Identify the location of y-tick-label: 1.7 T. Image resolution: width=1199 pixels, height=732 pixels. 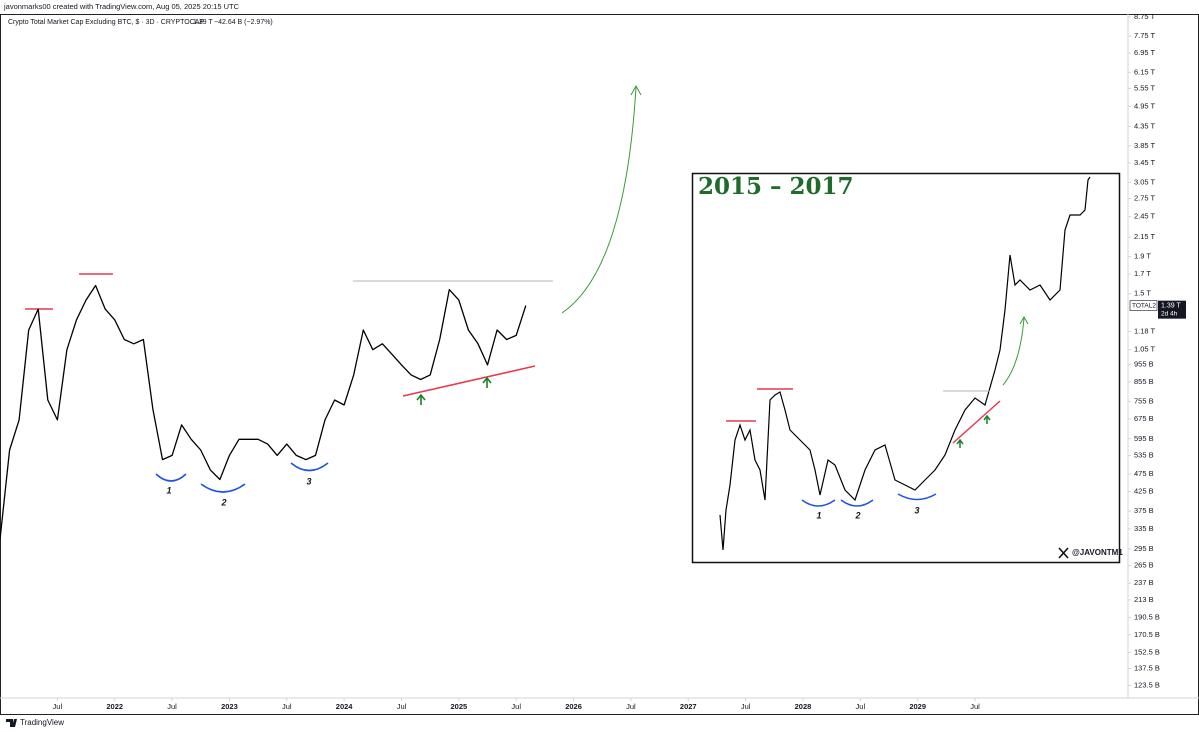
(1142, 273).